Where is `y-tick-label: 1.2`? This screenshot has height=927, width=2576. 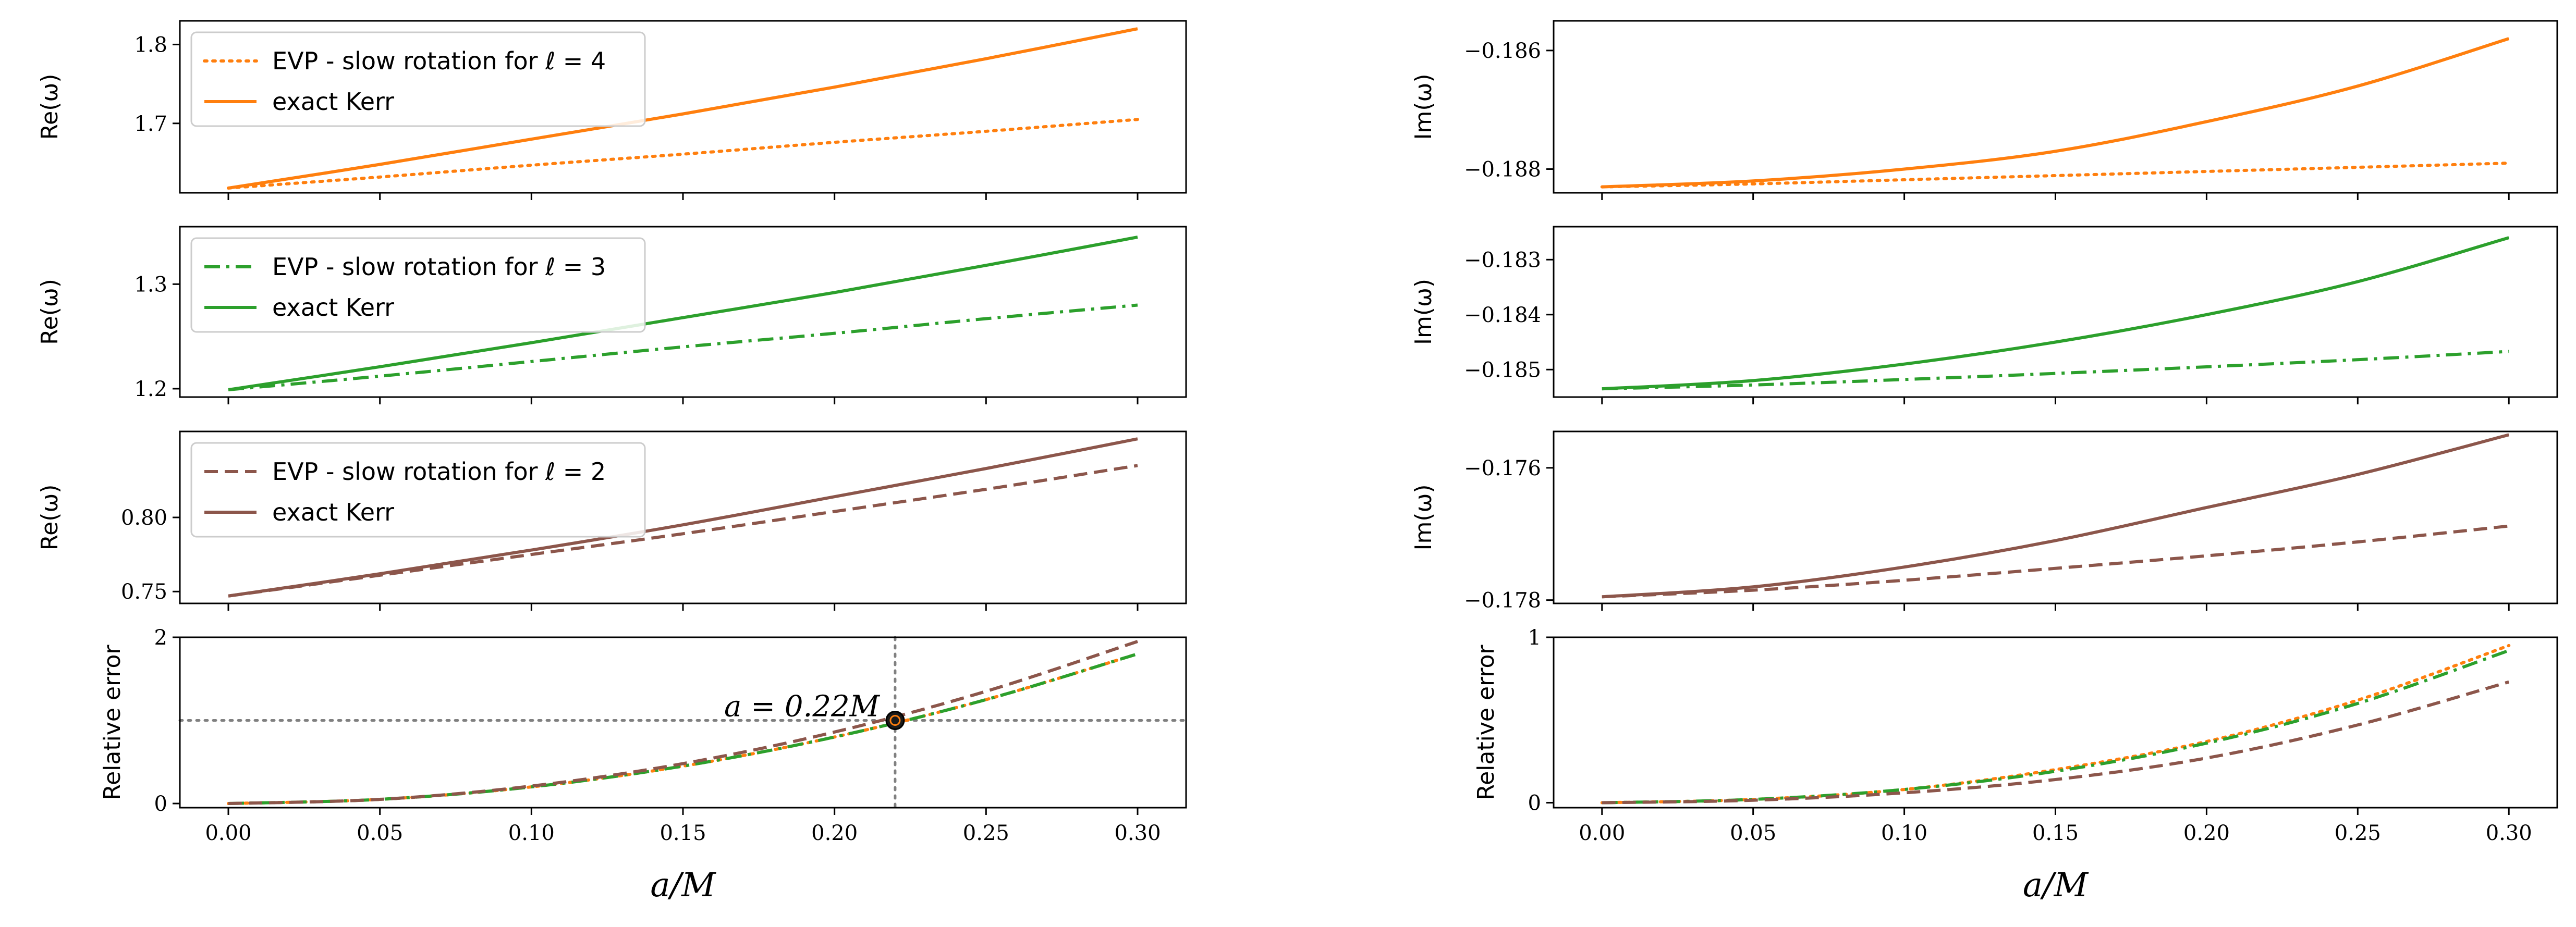 y-tick-label: 1.2 is located at coordinates (150, 389).